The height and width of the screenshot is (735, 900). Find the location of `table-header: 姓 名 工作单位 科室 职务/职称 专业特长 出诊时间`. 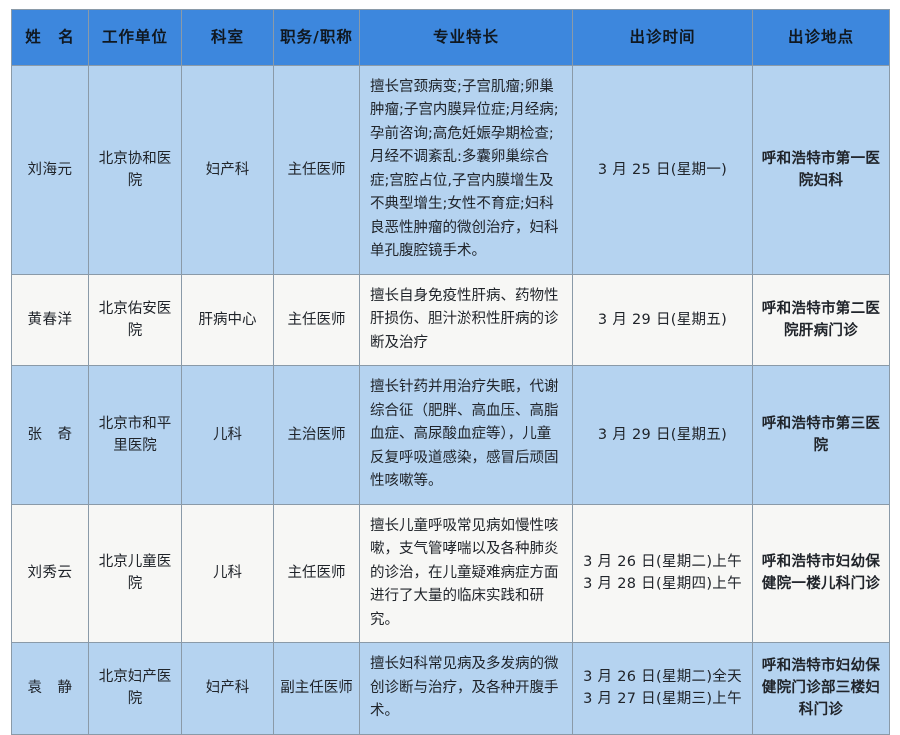

table-header: 姓 名 工作单位 科室 职务/职称 专业特长 出诊时间 is located at coordinates (450, 37).